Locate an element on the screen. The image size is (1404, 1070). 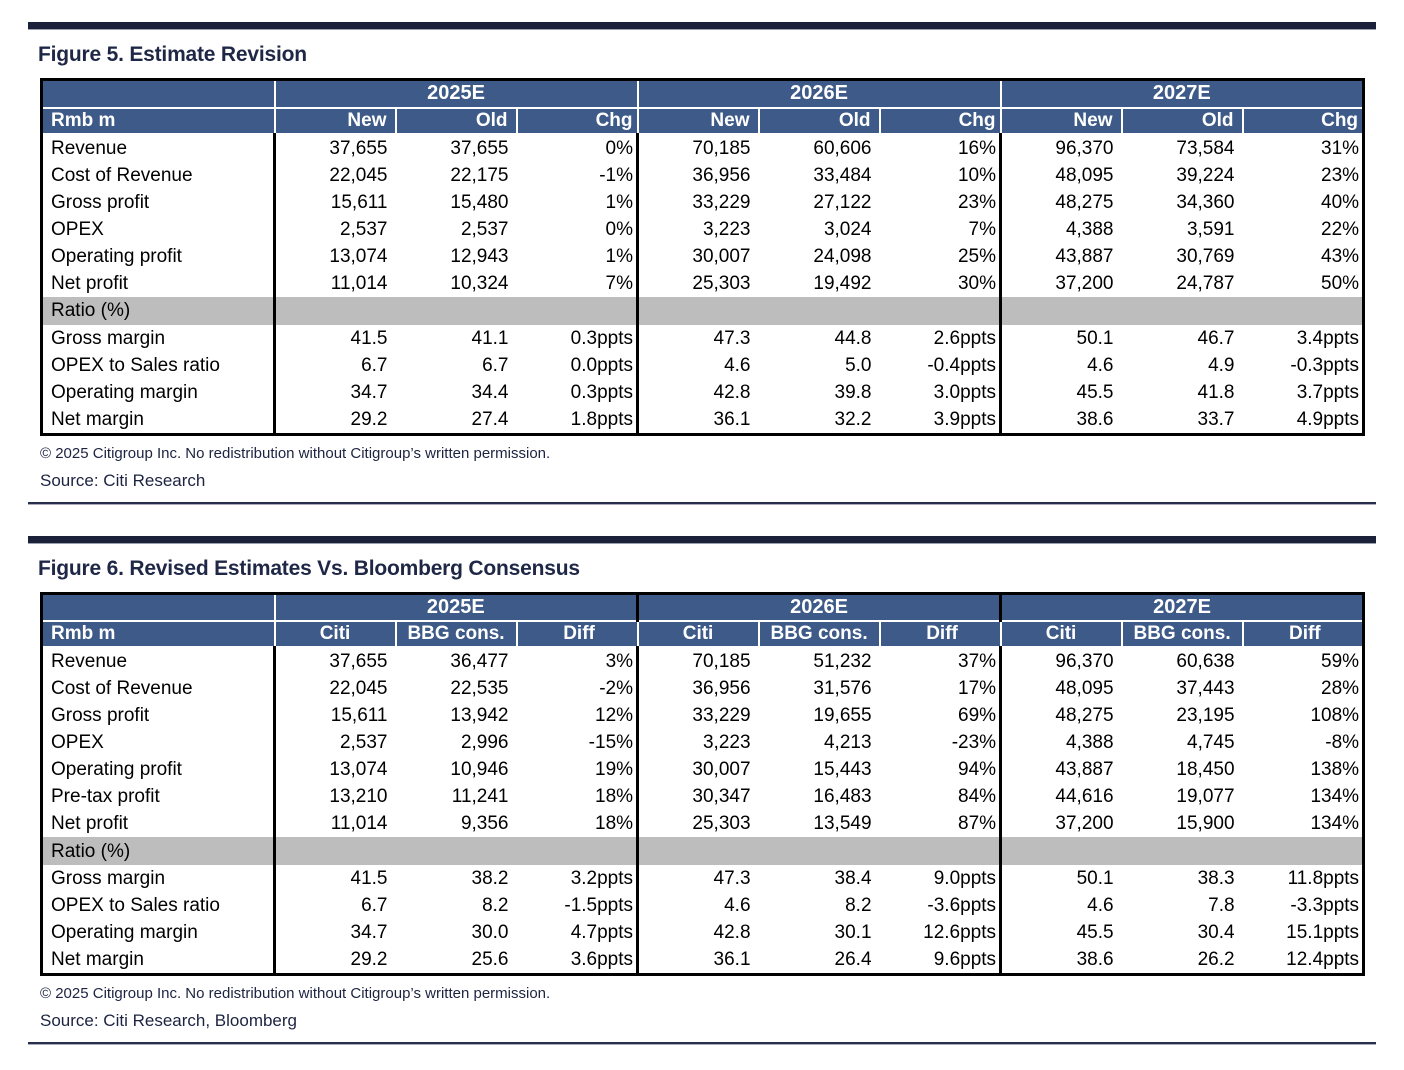
cell-value: 24,787 is located at coordinates (1205, 283).